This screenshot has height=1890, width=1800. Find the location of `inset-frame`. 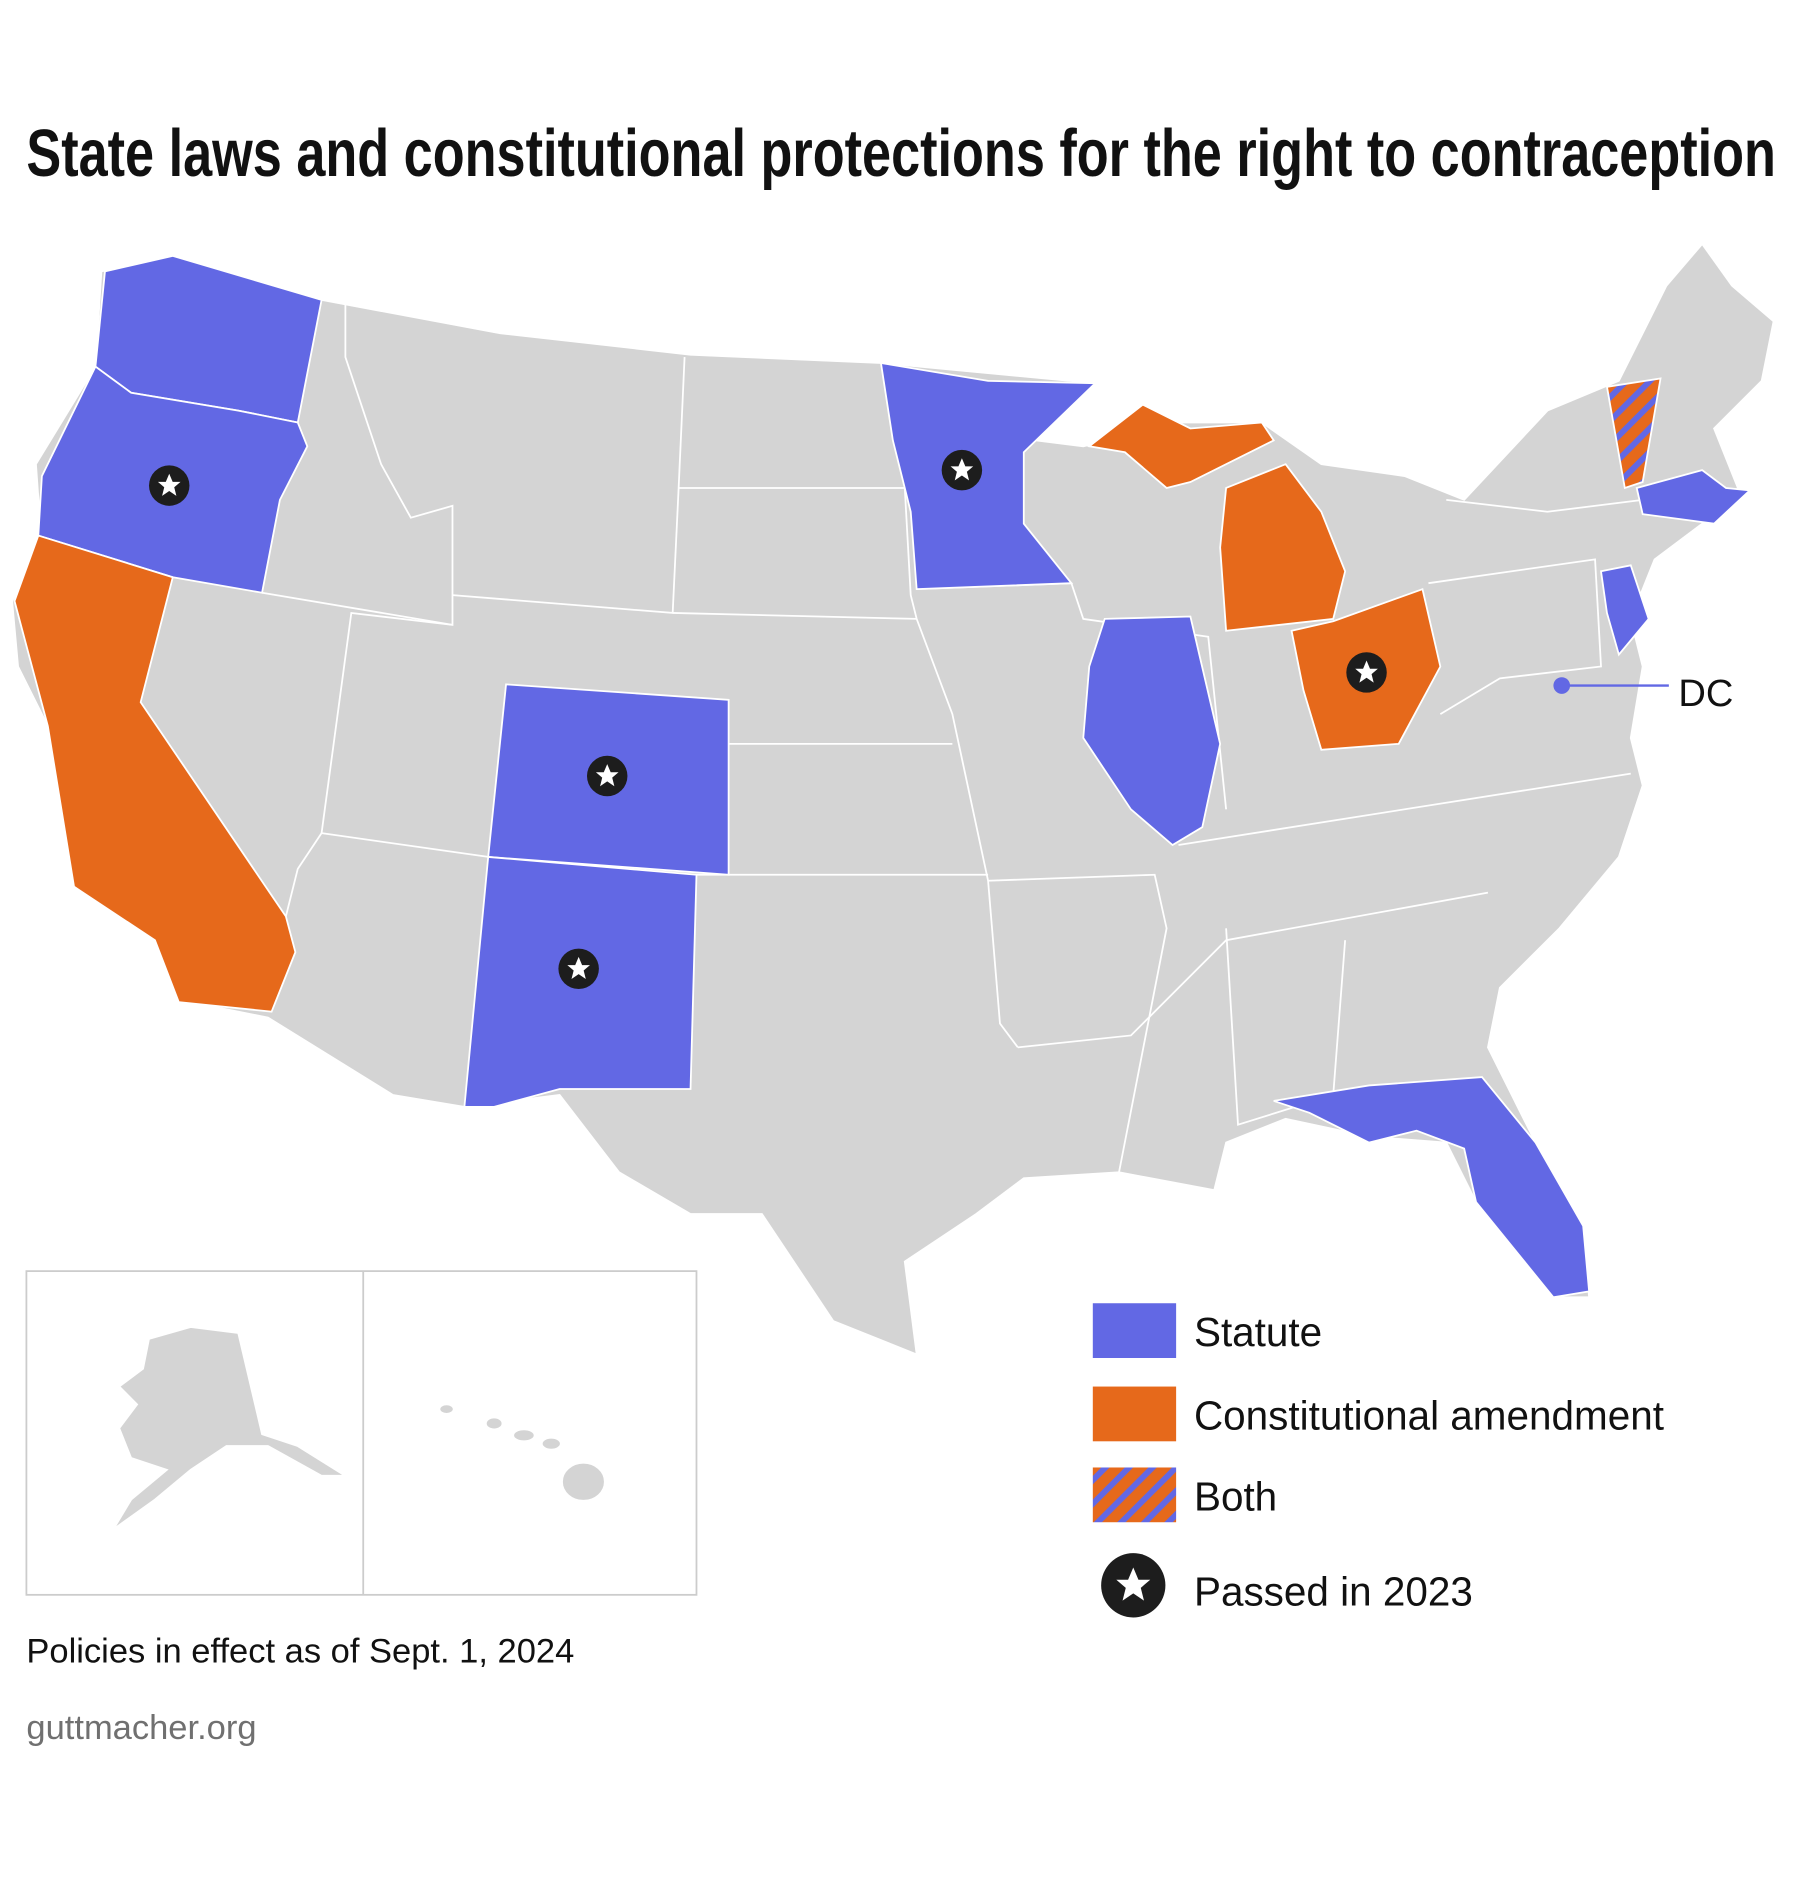

inset-frame is located at coordinates (361, 1433).